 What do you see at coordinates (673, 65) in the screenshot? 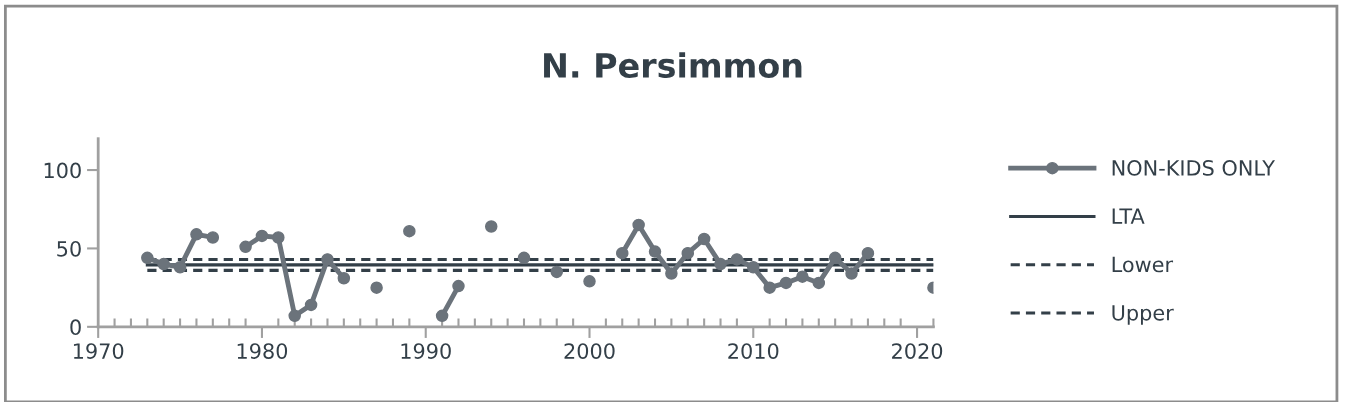
I see `chart-title: N. Persimmon` at bounding box center [673, 65].